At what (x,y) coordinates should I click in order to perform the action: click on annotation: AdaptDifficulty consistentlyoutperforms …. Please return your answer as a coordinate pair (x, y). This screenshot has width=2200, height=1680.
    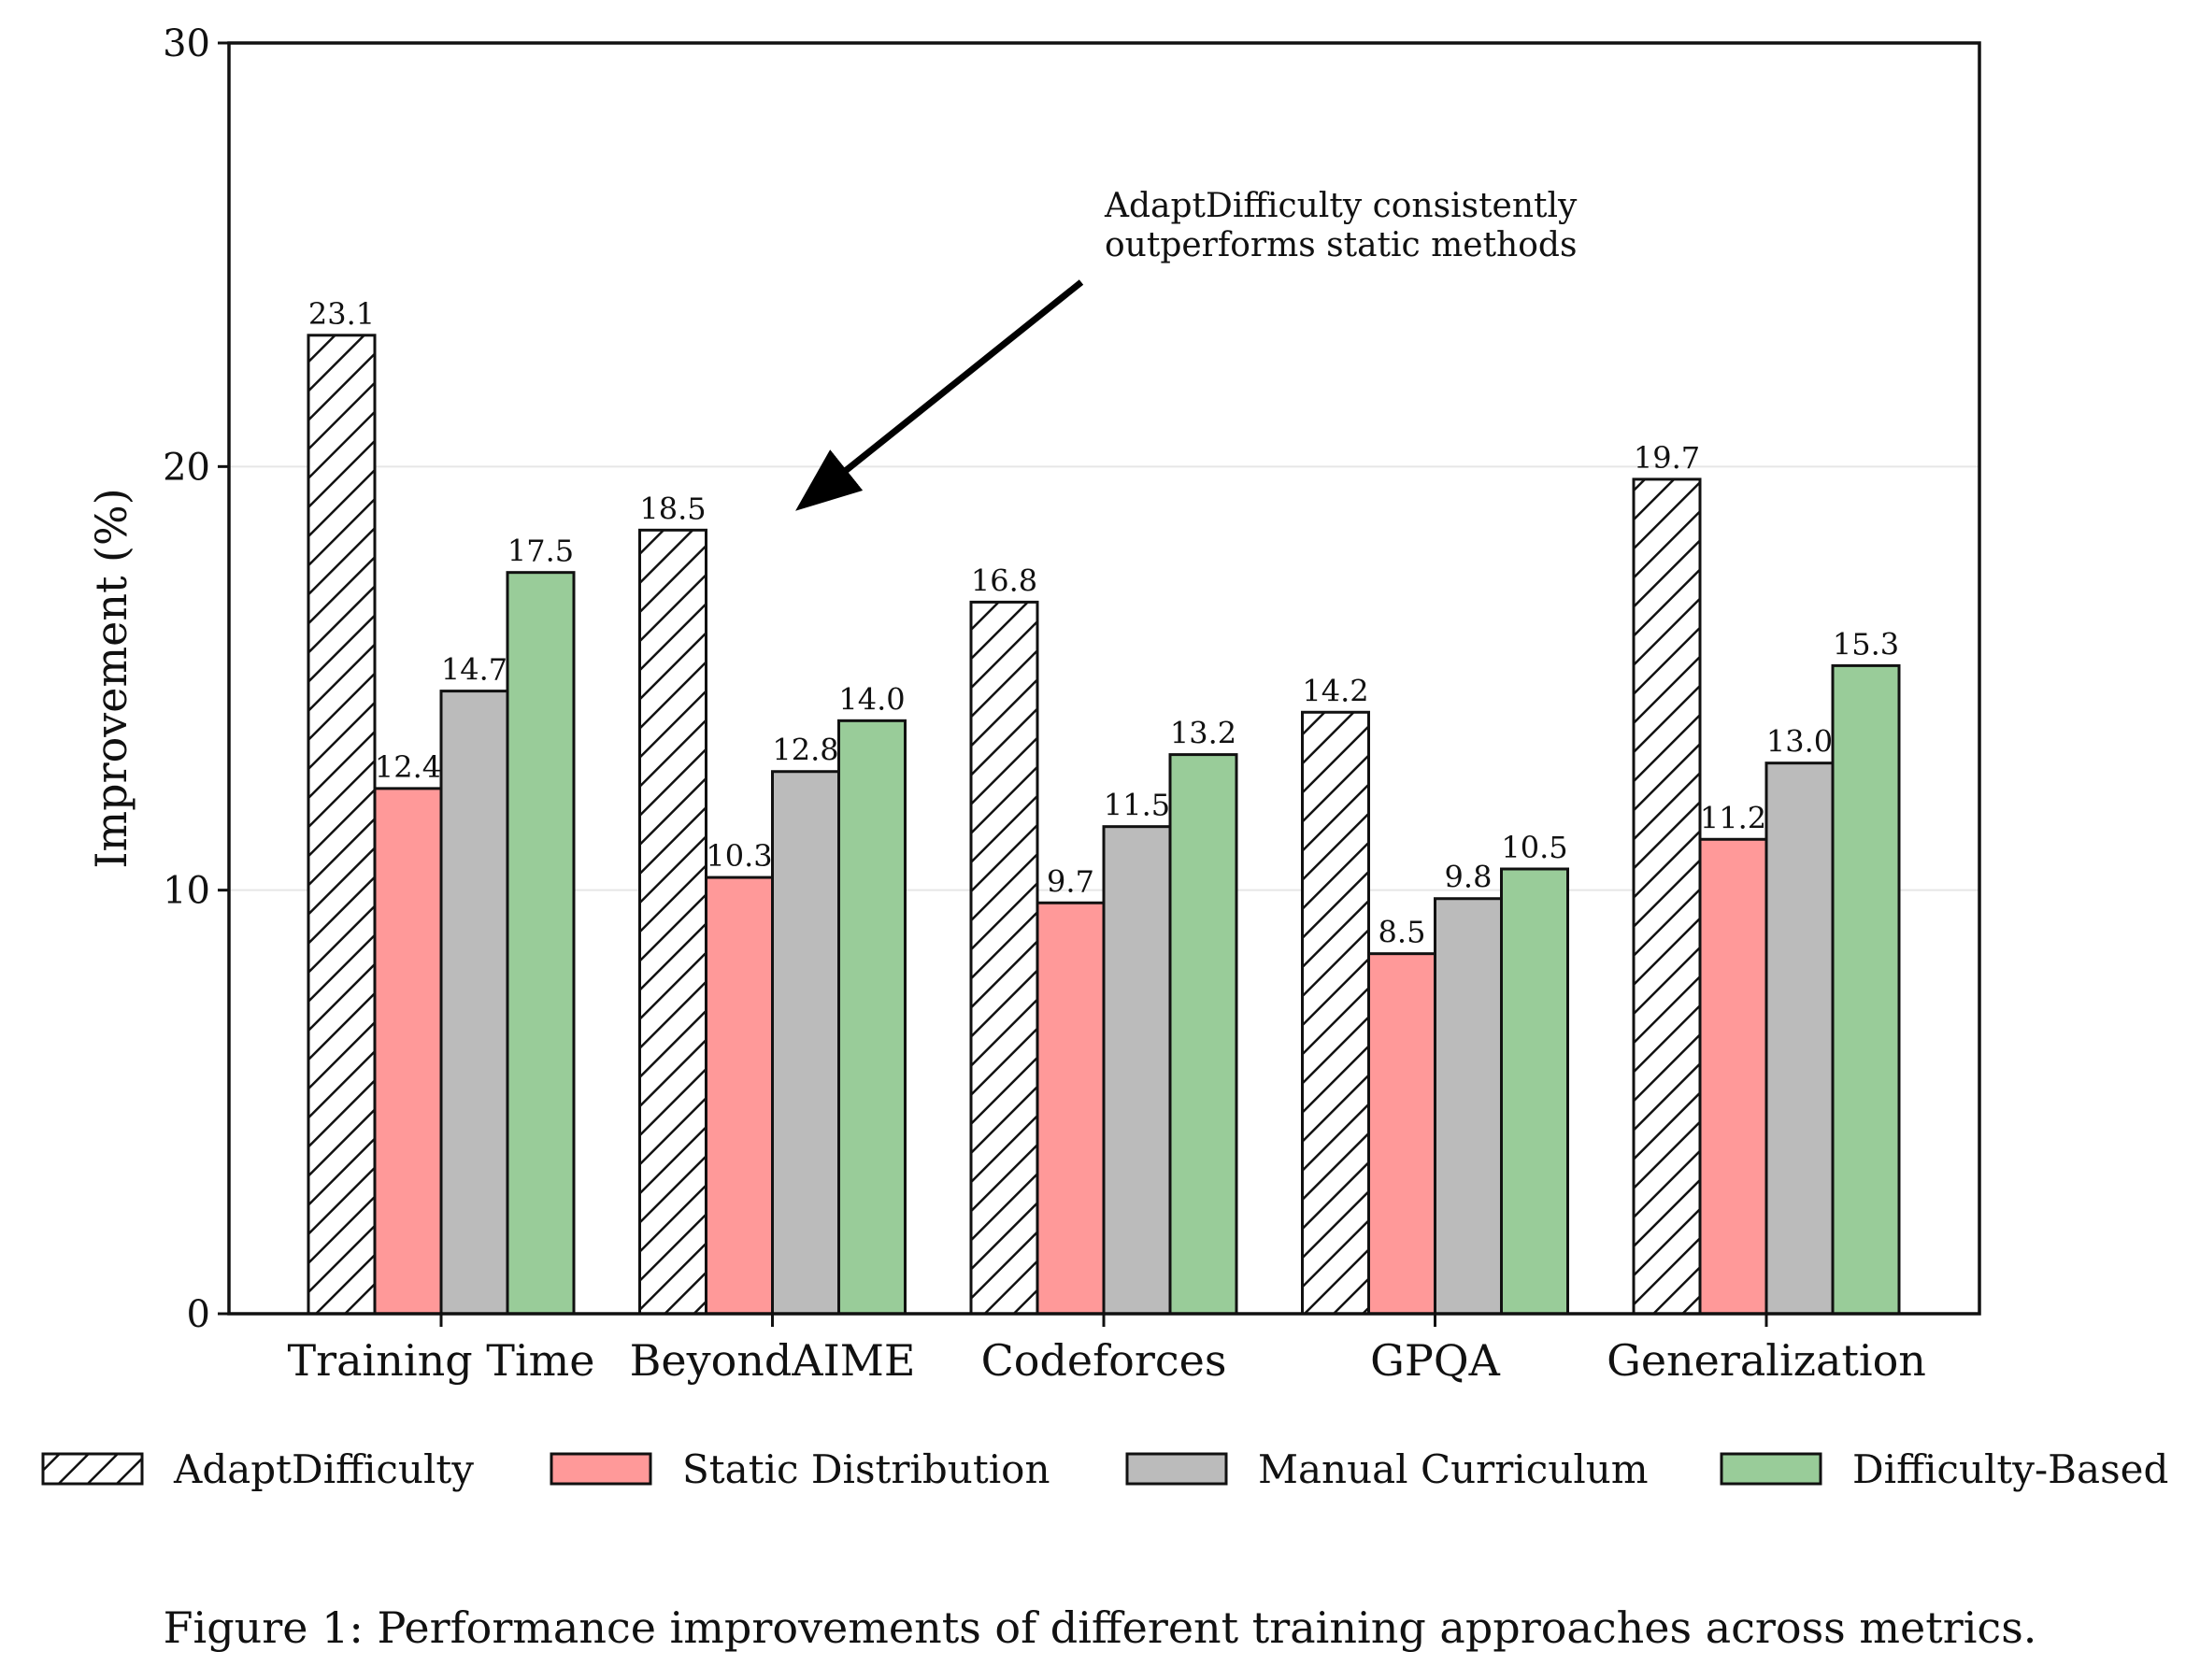
    Looking at the image, I should click on (1186, 349).